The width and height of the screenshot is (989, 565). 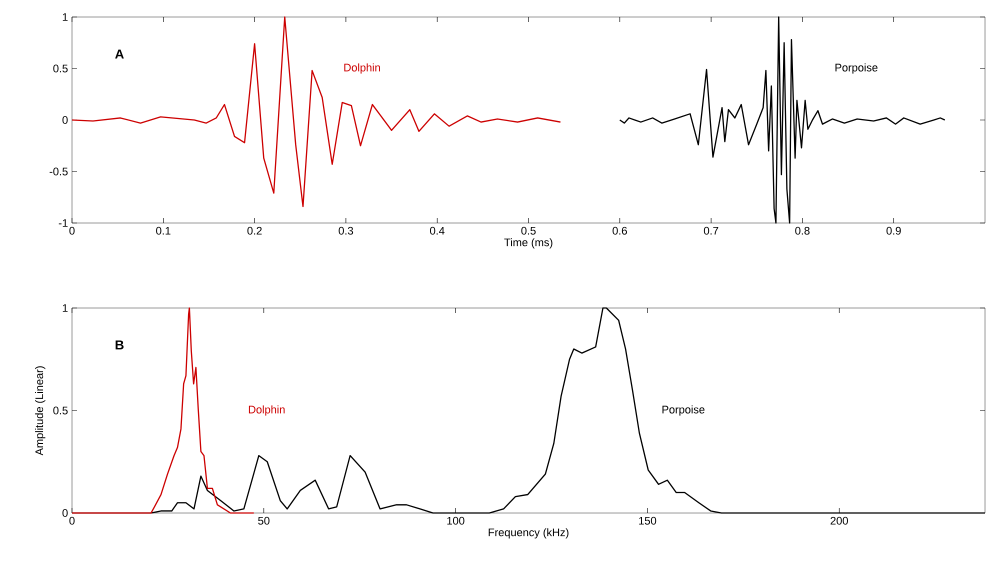 I want to click on x-tick-label: 50, so click(x=264, y=520).